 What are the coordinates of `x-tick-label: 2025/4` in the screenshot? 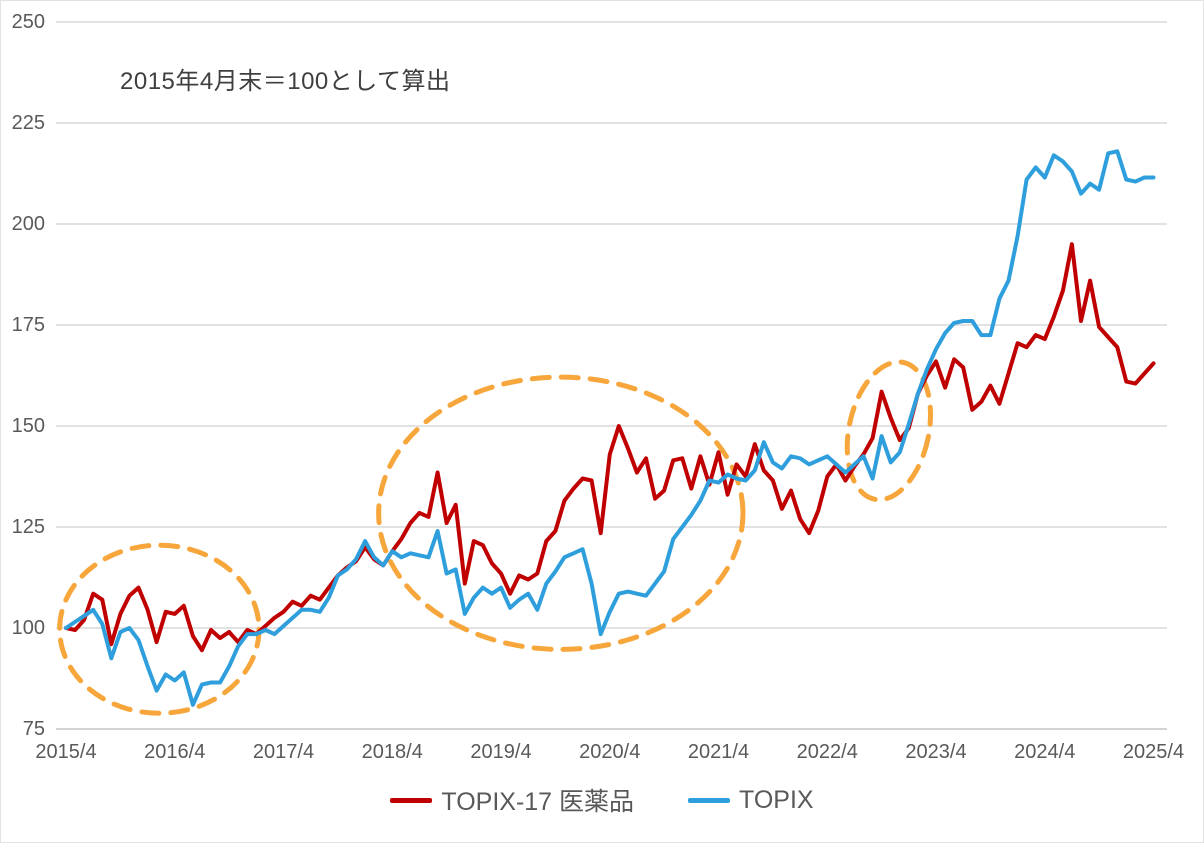 It's located at (1153, 752).